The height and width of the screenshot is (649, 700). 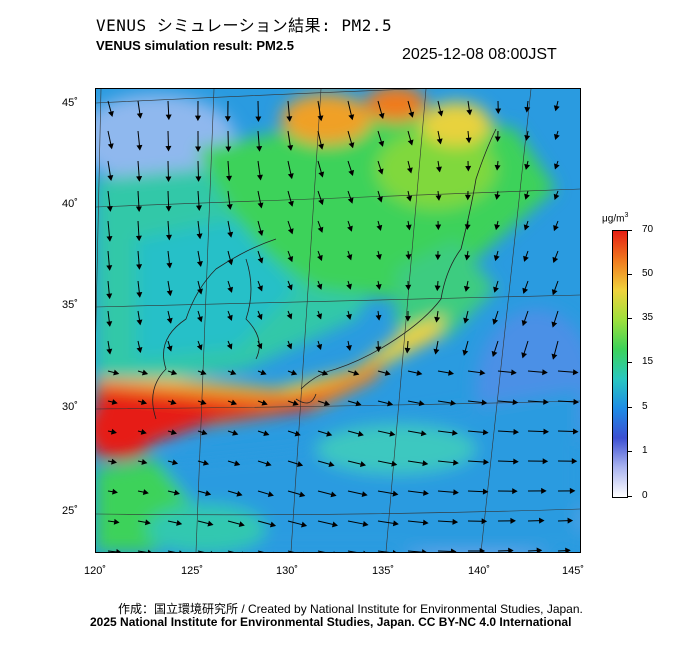 I want to click on lat-label-40: 40˚, so click(x=70, y=204).